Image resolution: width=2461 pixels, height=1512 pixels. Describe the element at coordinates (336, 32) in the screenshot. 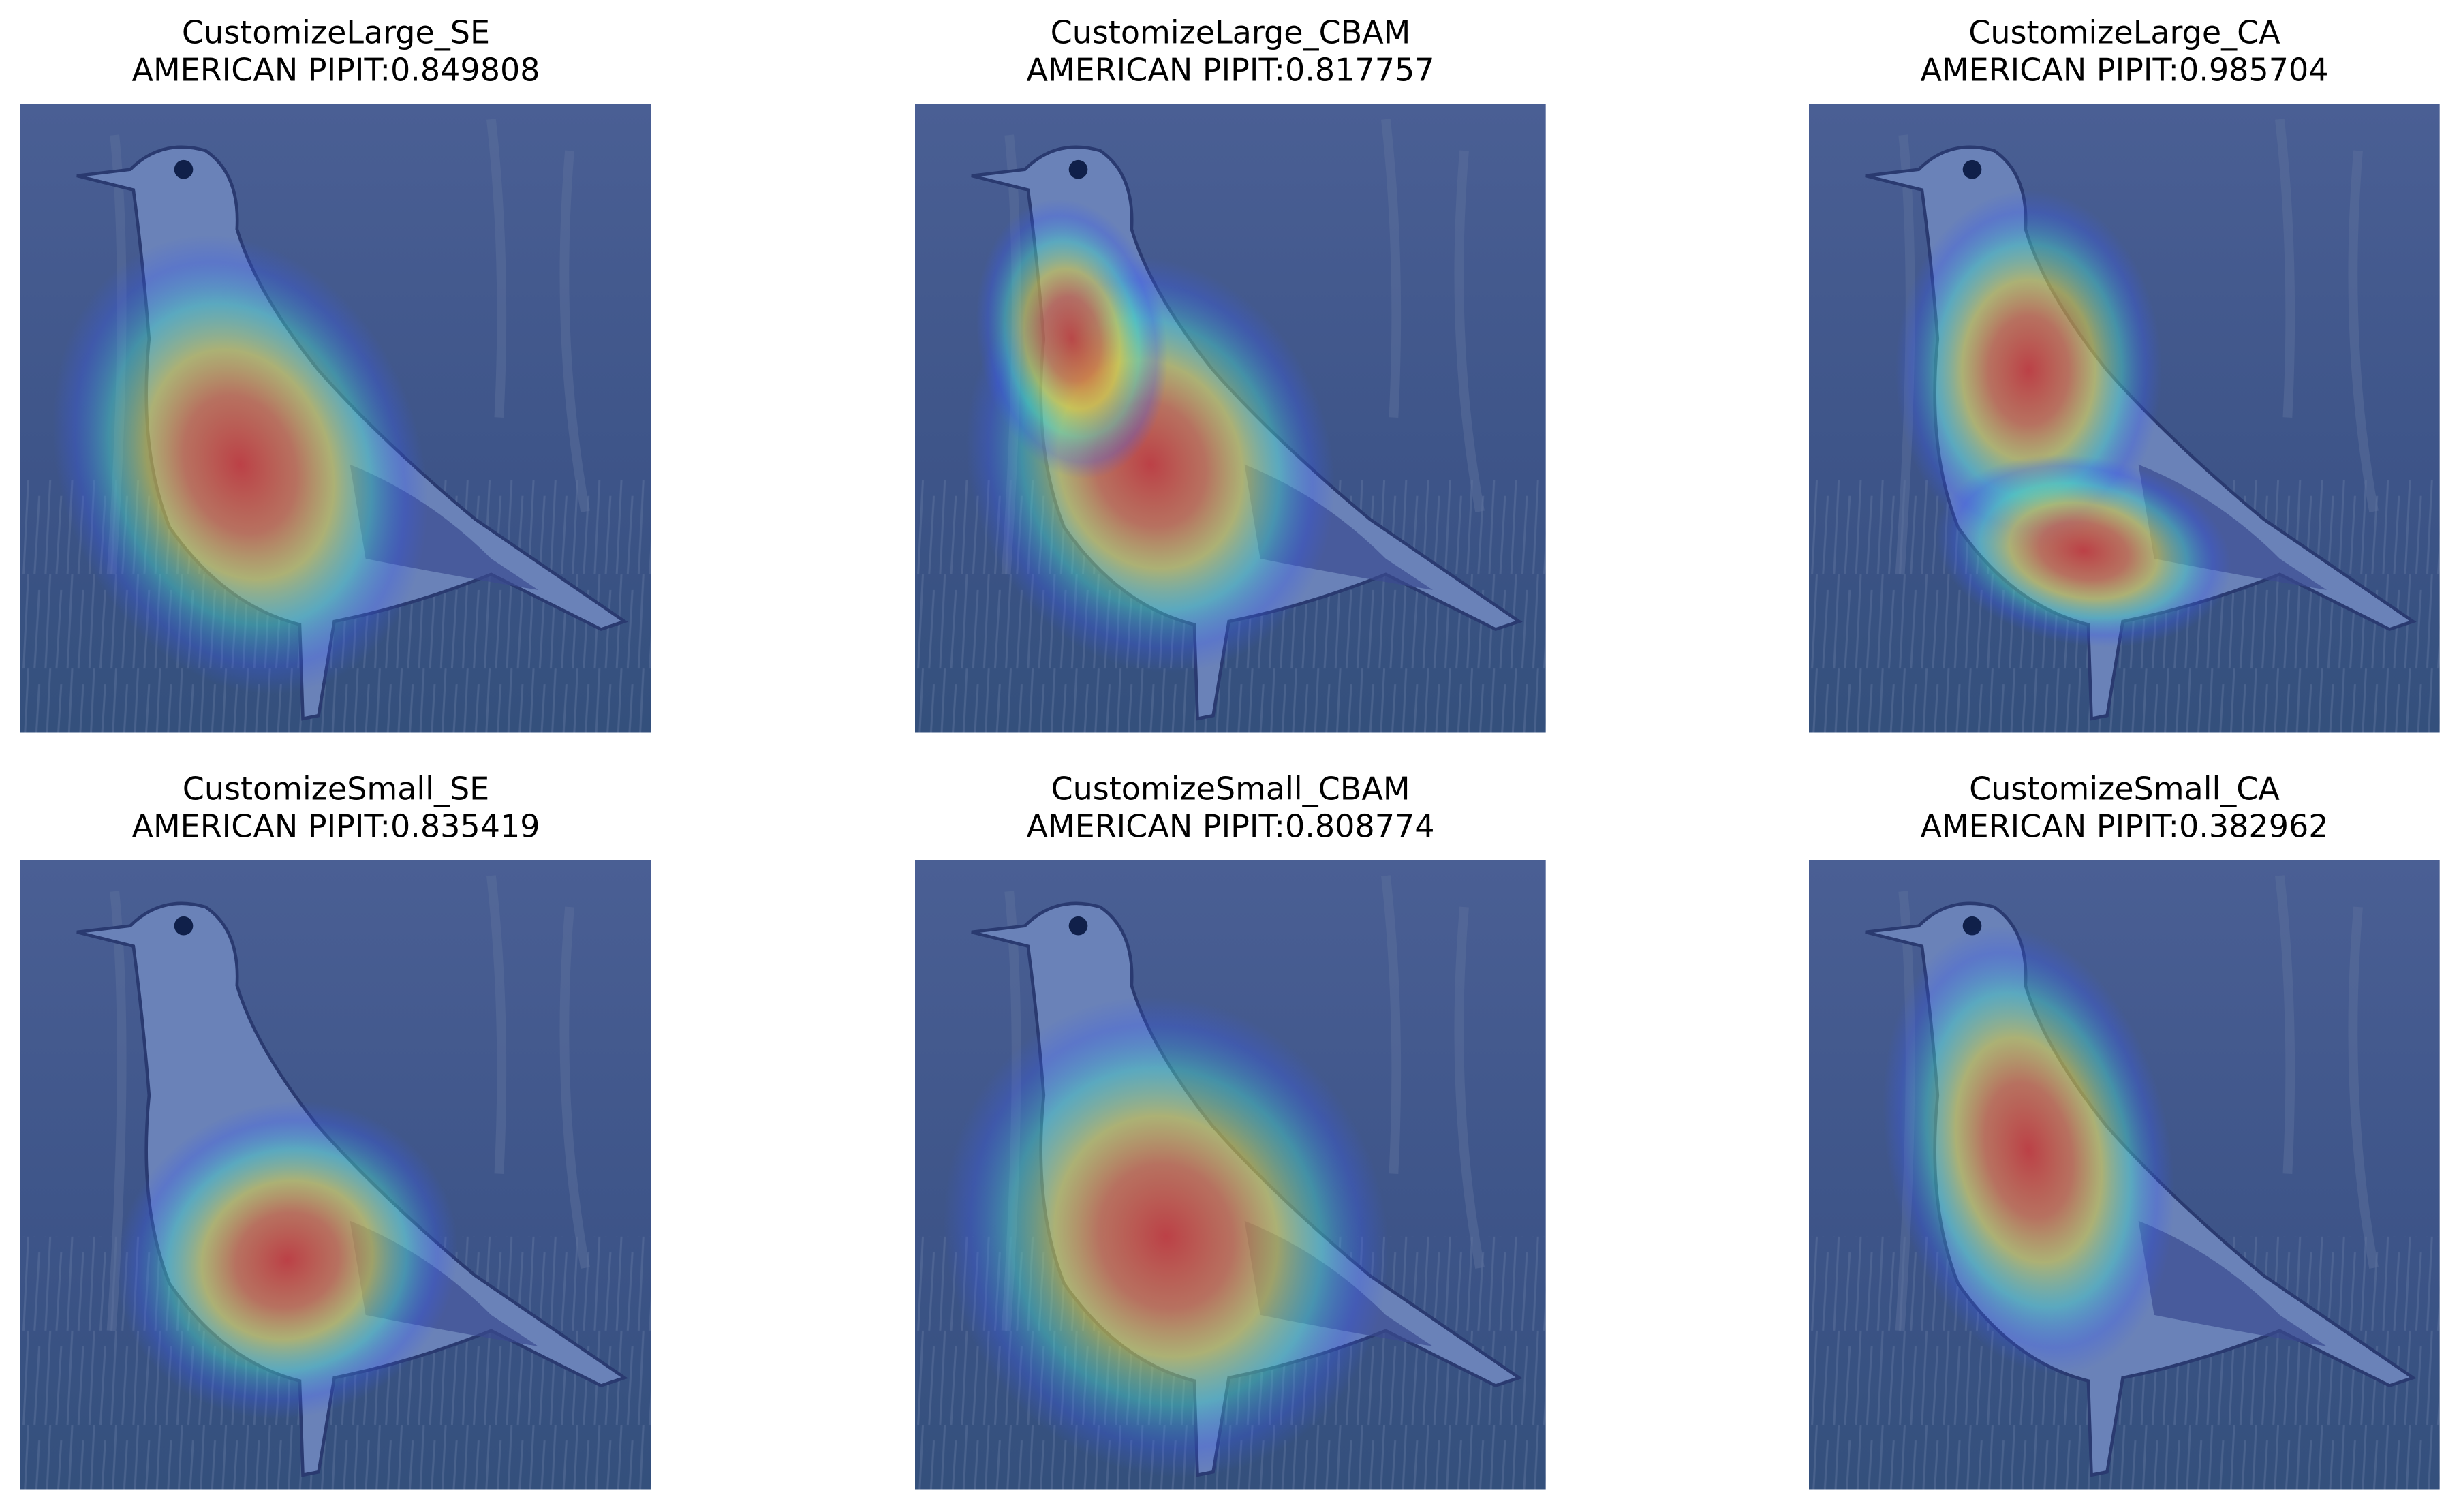

I see `panel-title: CustomizeLarge_SE` at that location.